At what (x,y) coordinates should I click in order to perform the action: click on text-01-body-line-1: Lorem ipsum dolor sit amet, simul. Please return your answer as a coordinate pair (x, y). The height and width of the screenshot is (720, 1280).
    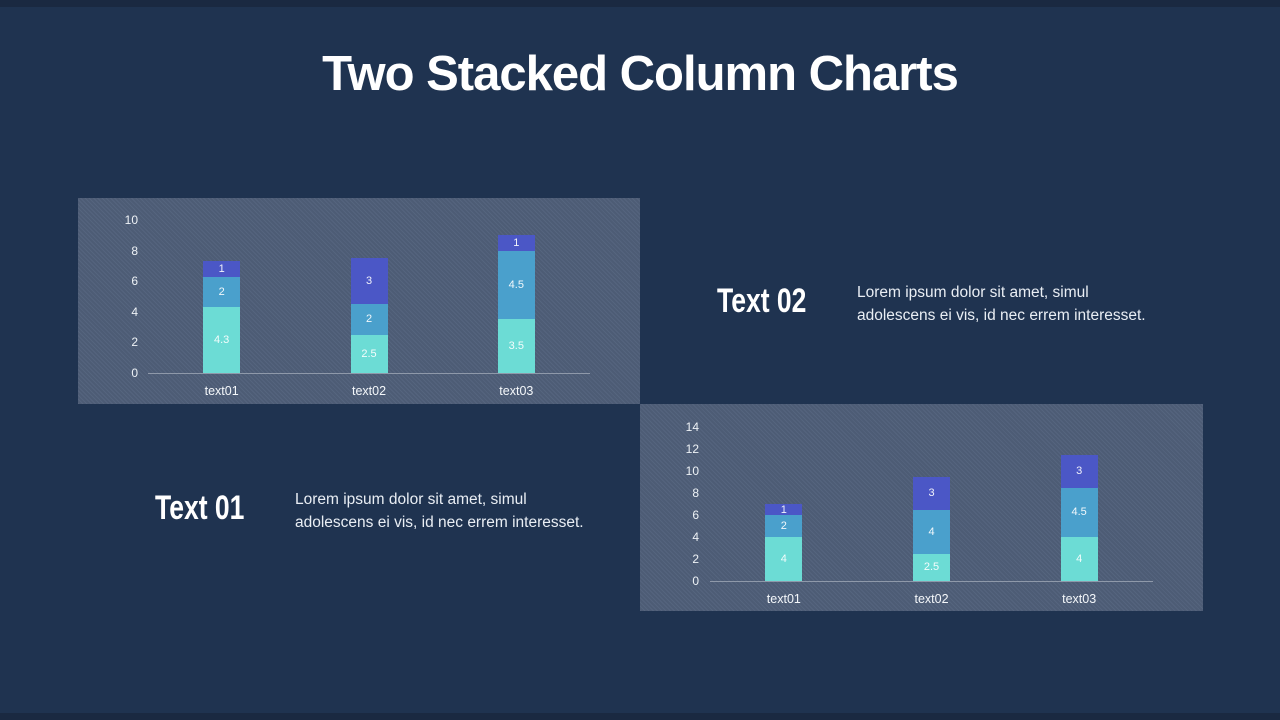
    Looking at the image, I should click on (411, 499).